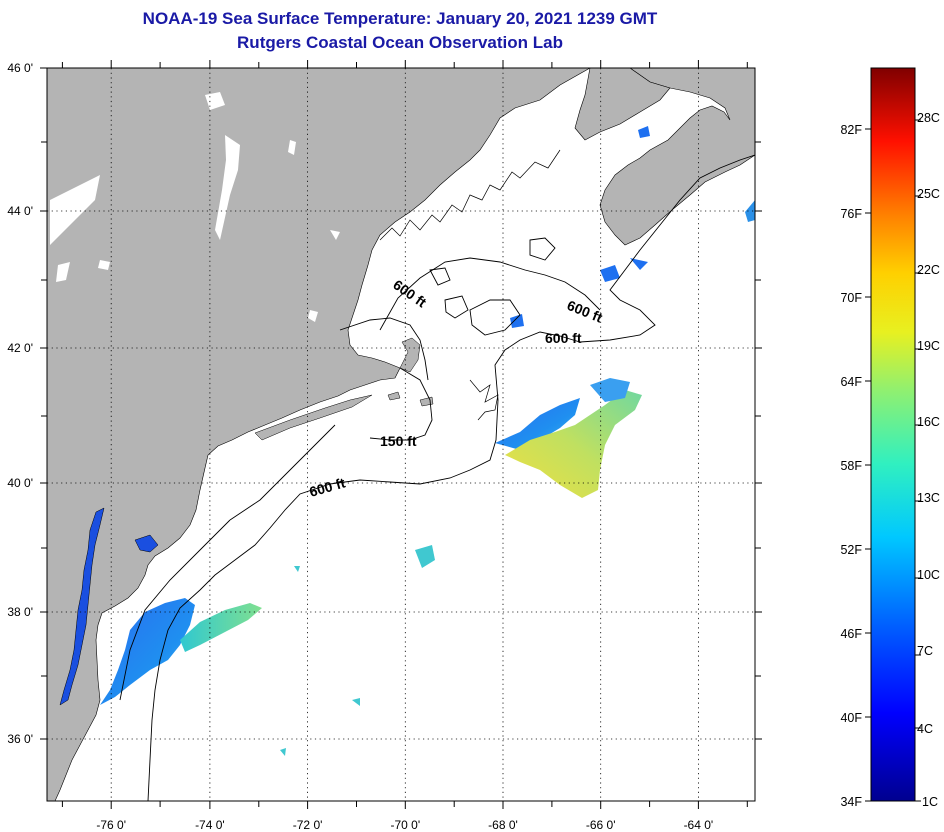 This screenshot has width=944, height=832. I want to click on lon-tick-label: -66 0', so click(601, 825).